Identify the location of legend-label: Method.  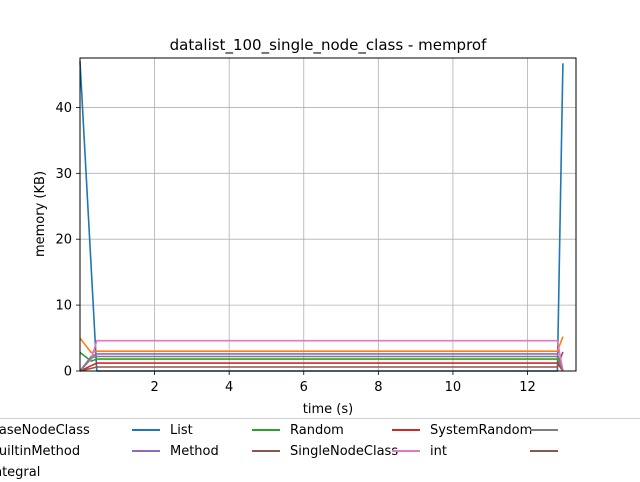
(194, 451).